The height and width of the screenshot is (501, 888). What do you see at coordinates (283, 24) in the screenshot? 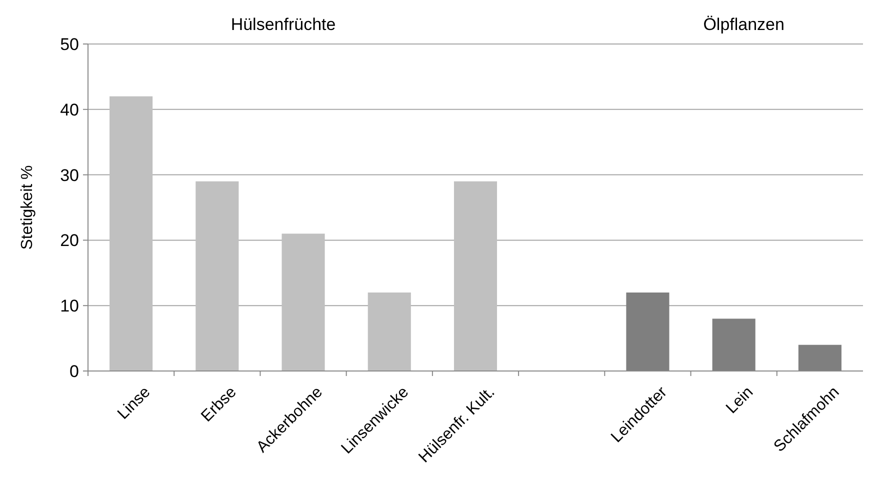
I see `text: Hülsenfrüchte` at bounding box center [283, 24].